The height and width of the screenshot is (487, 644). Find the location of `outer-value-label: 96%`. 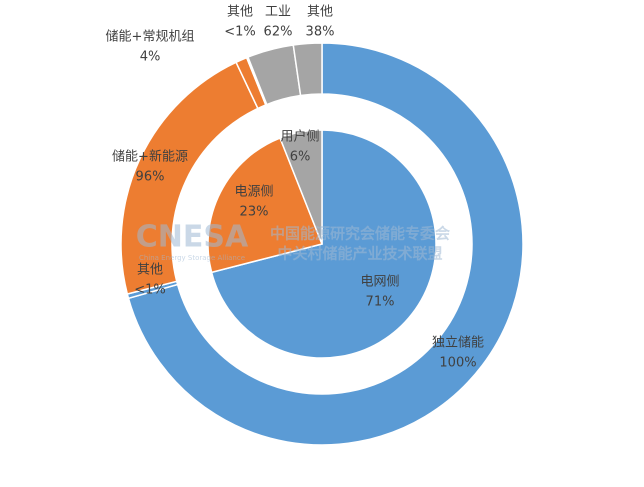

outer-value-label: 96% is located at coordinates (150, 177).